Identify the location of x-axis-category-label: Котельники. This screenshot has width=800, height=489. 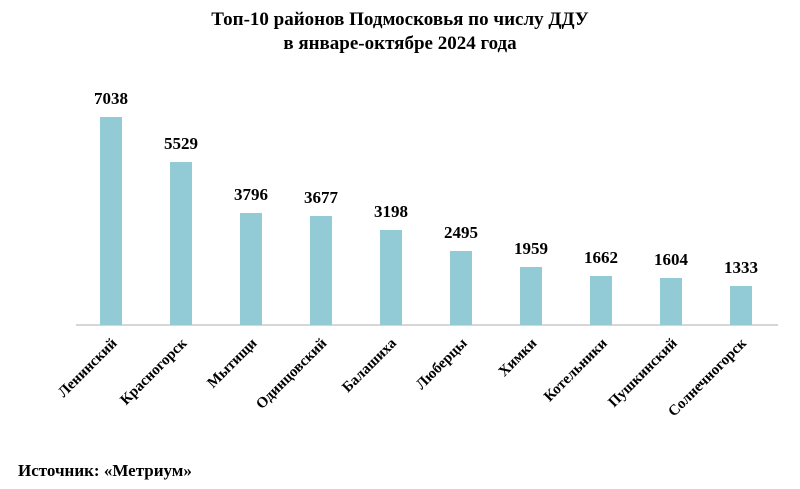
(576, 370).